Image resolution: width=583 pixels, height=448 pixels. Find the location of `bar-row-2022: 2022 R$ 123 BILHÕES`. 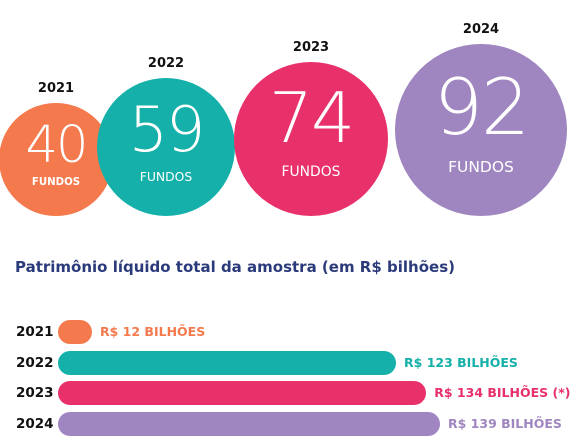

bar-row-2022: 2022 R$ 123 BILHÕES is located at coordinates (291, 363).